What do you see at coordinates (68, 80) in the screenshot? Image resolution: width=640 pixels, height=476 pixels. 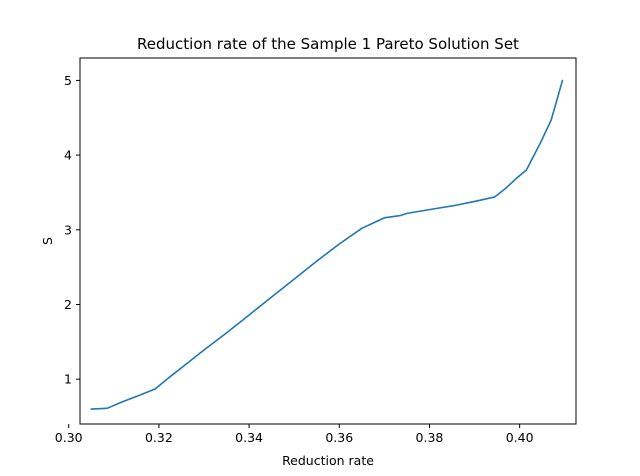 I see `y-tick-label: 5` at bounding box center [68, 80].